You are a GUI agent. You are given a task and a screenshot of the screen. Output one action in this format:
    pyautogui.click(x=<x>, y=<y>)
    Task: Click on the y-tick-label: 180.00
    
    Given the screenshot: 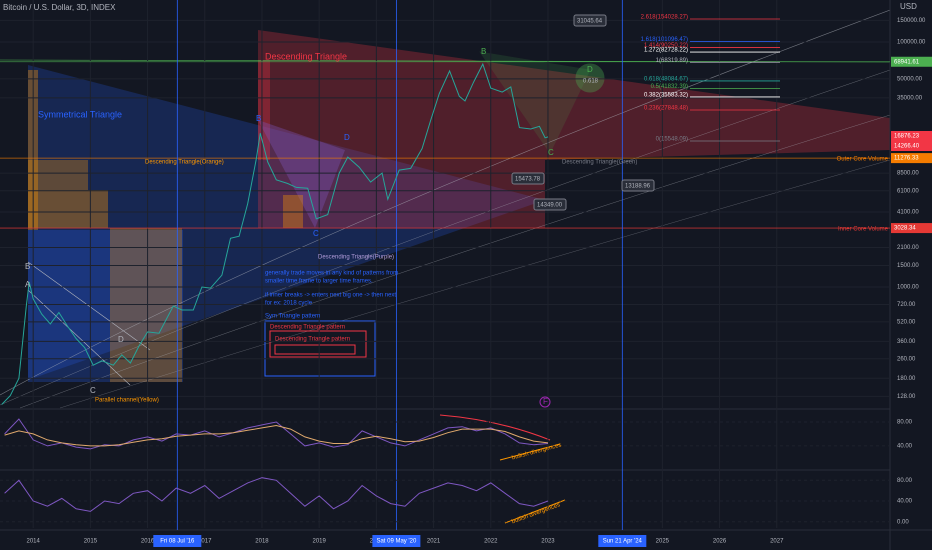 What is the action you would take?
    pyautogui.click(x=906, y=379)
    